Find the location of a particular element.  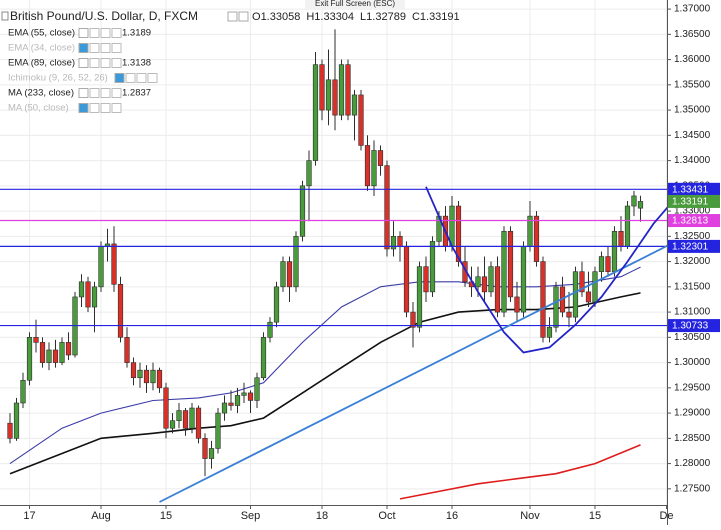

indicator-value: 1.3189 is located at coordinates (136, 33).